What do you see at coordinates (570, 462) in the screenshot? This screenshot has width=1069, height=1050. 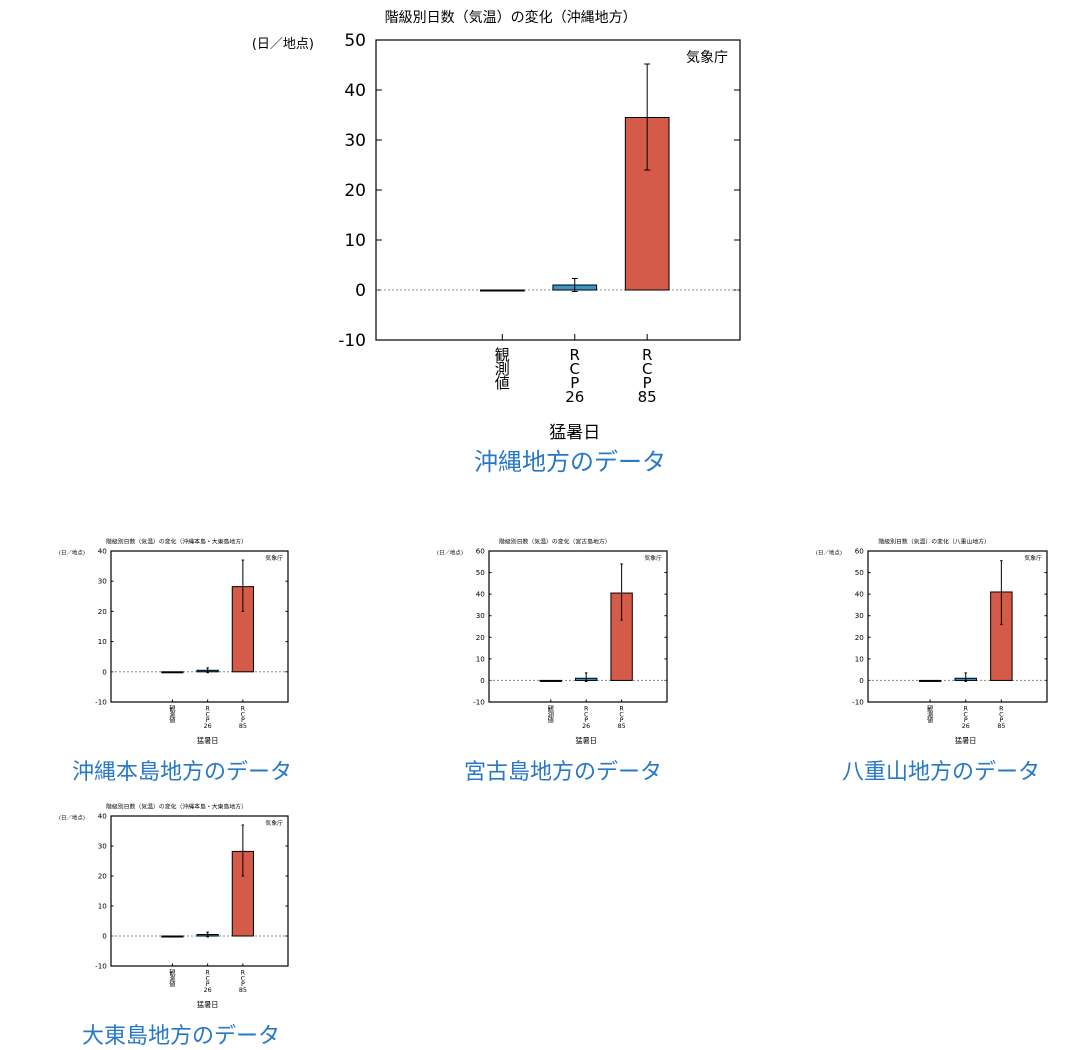 I see `link-okinawa-data: 沖縄地方のデータ` at bounding box center [570, 462].